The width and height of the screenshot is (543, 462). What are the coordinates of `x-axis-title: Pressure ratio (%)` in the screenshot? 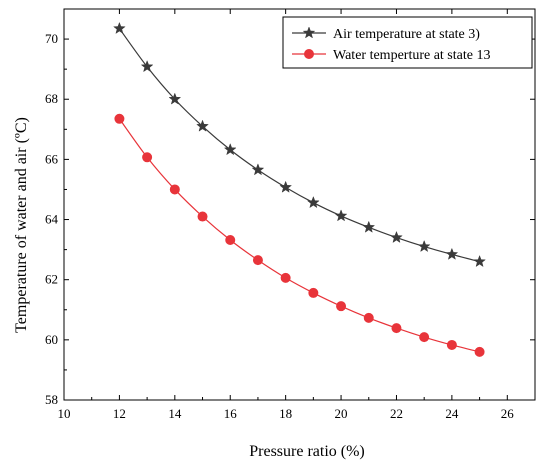 It's located at (307, 451).